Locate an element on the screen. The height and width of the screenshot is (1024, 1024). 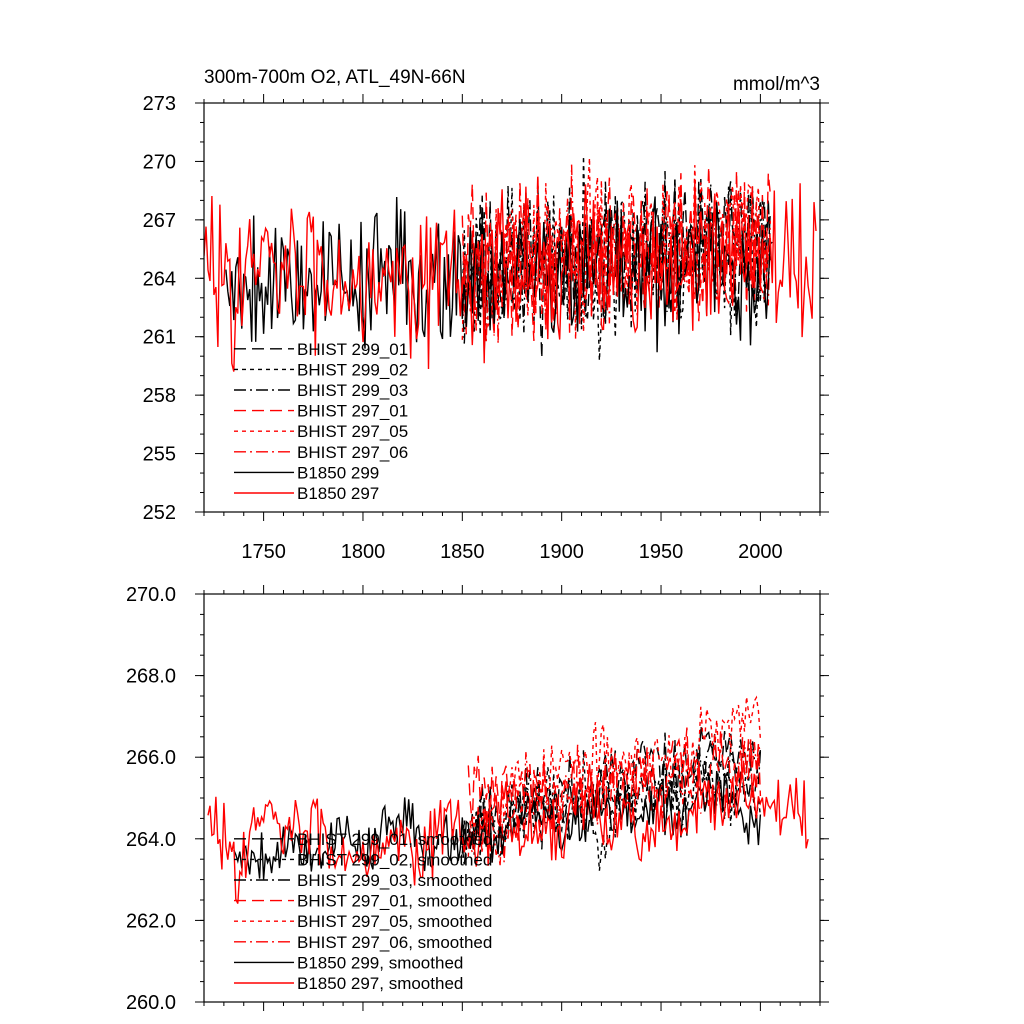
legend-label: B1850 299 is located at coordinates (338, 472).